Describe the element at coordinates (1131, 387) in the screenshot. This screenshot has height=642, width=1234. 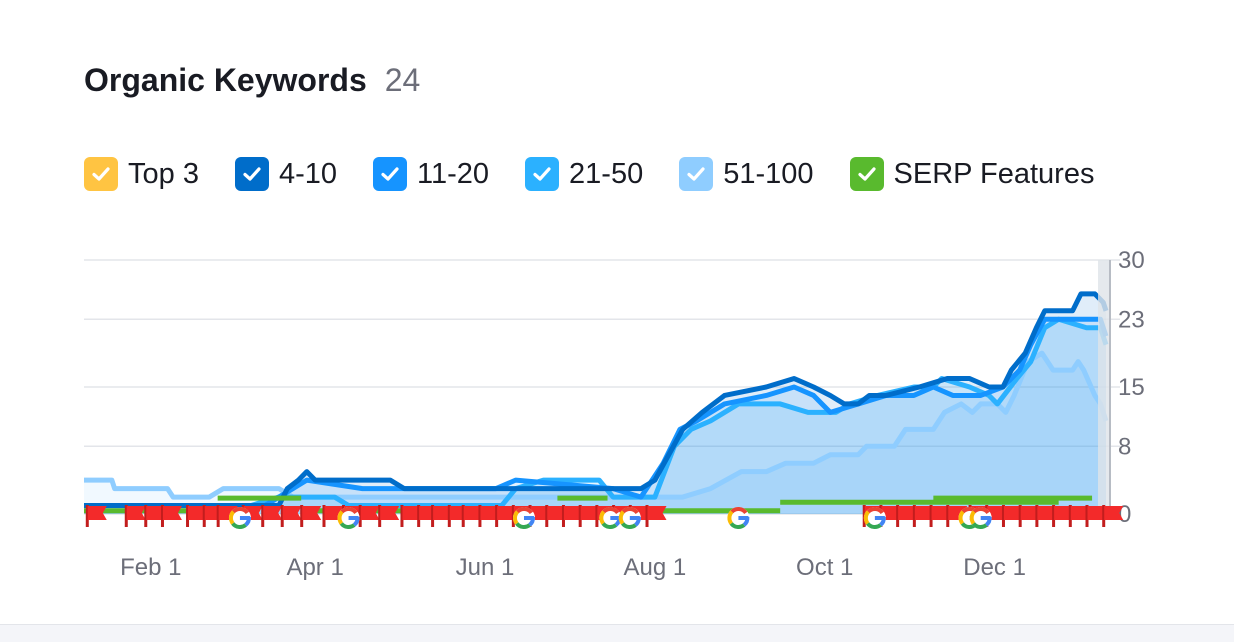
I see `y-tick-label: 15` at that location.